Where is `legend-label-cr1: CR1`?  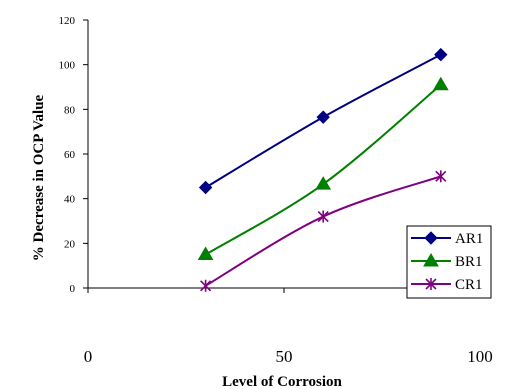
legend-label-cr1: CR1 is located at coordinates (469, 285).